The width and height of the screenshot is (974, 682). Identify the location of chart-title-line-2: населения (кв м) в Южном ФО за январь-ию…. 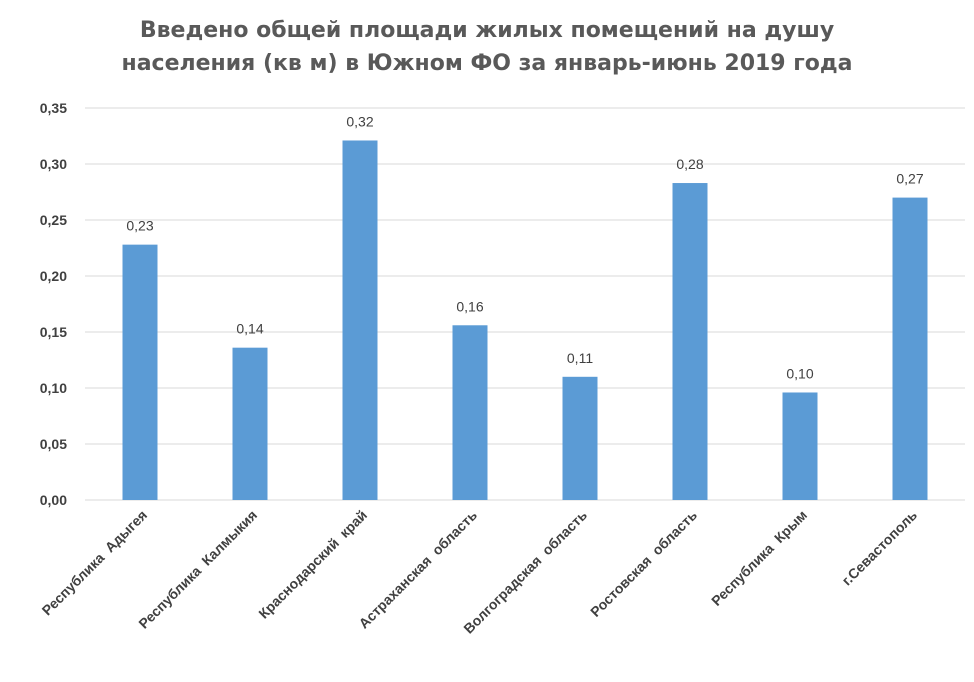
(487, 63).